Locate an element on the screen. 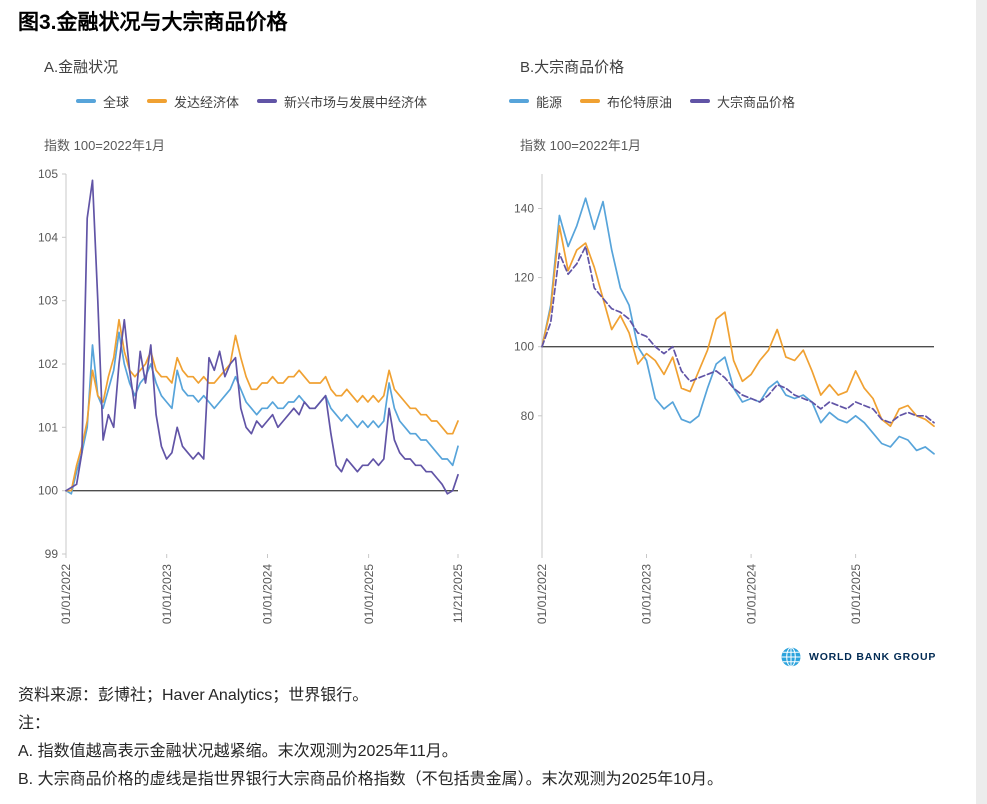  legend-label: 发达经济体 is located at coordinates (207, 102).